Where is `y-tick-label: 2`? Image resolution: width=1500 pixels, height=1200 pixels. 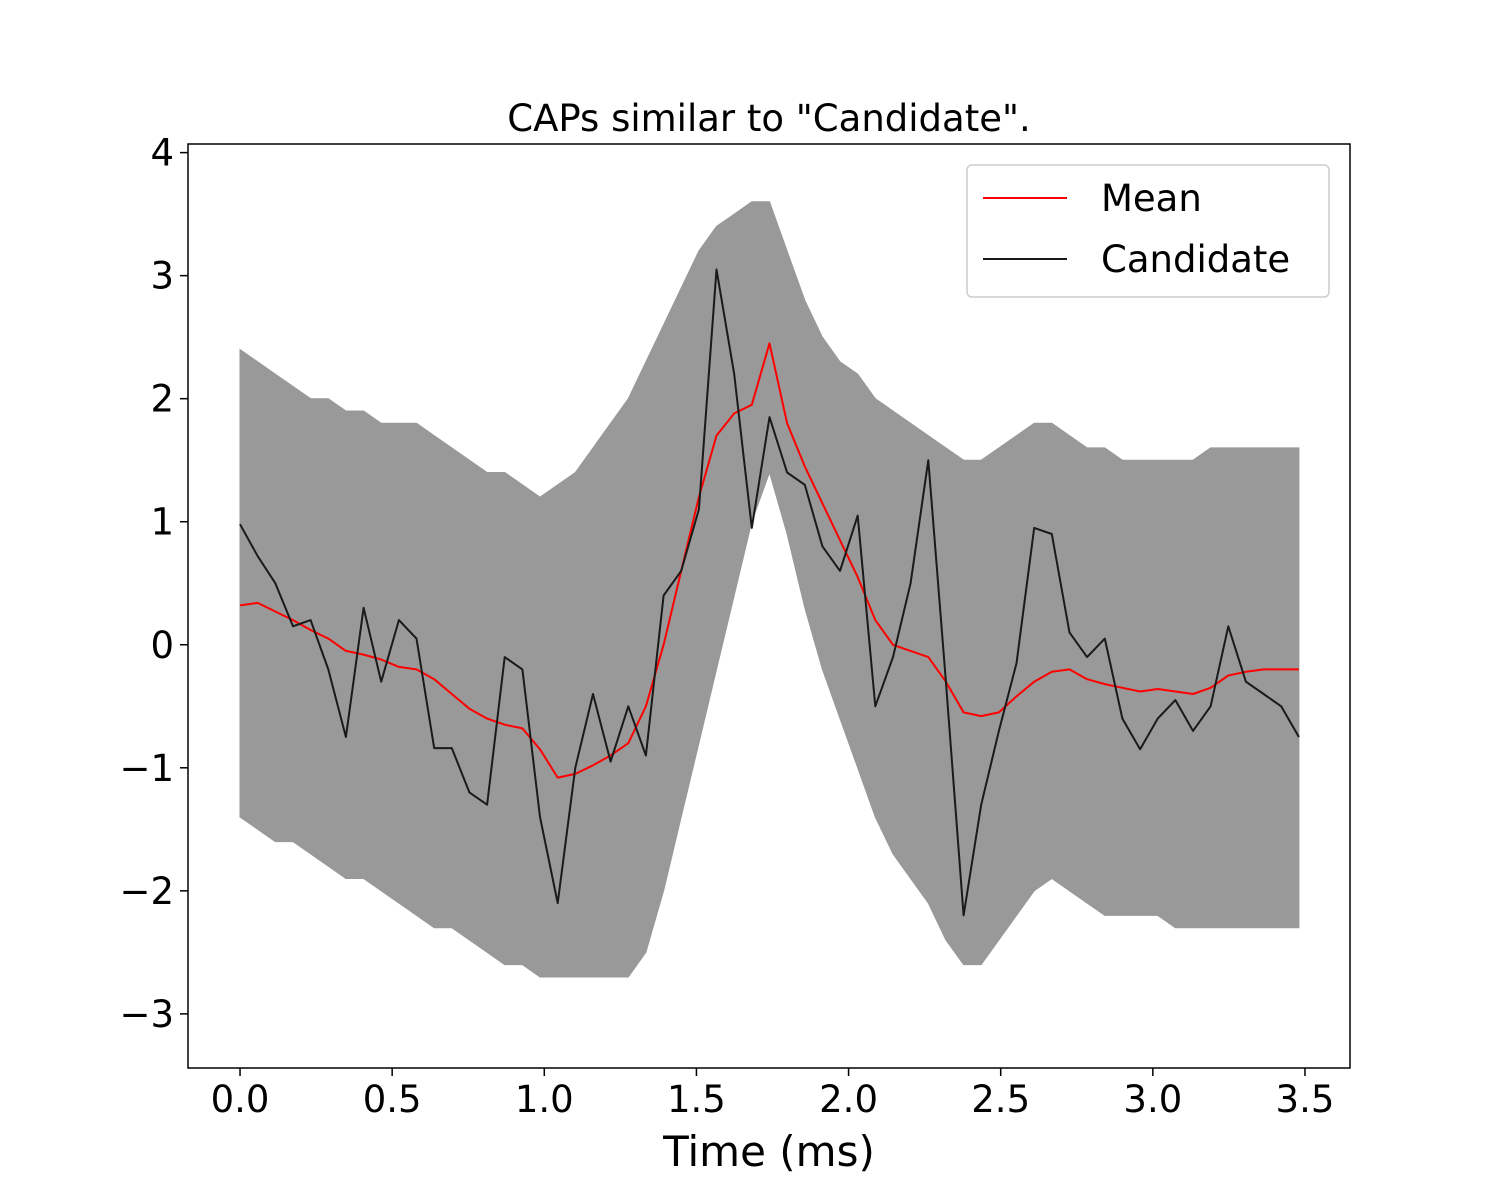 y-tick-label: 2 is located at coordinates (162, 399).